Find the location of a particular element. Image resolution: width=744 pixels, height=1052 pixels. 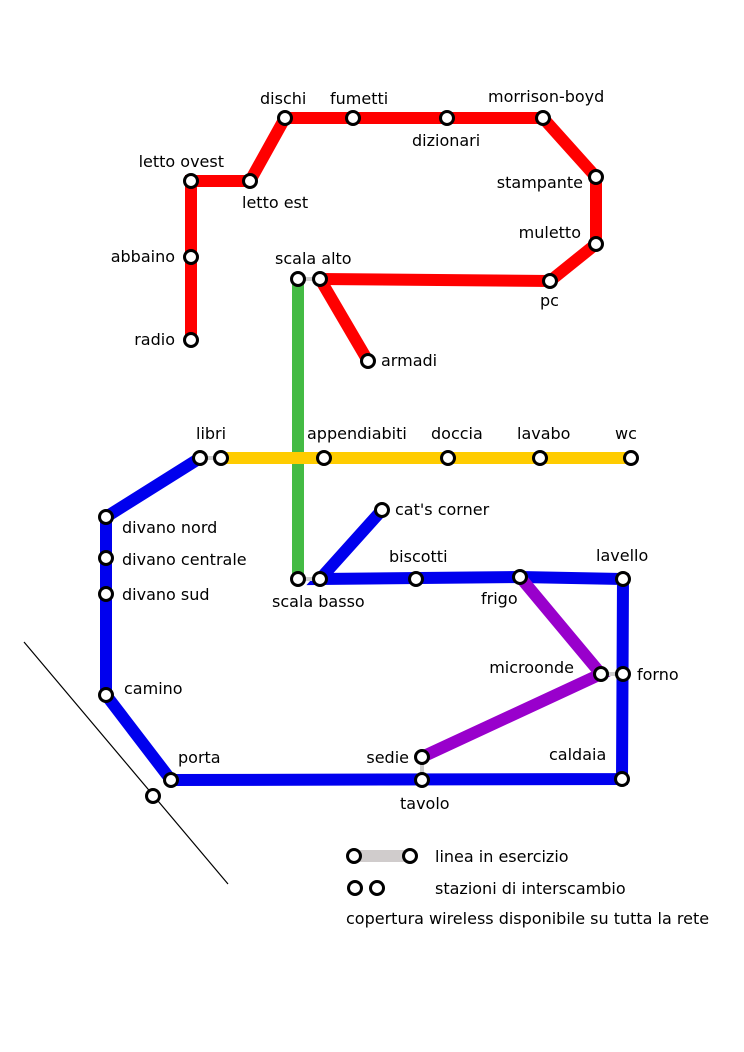

legend-station-left is located at coordinates (354, 856).